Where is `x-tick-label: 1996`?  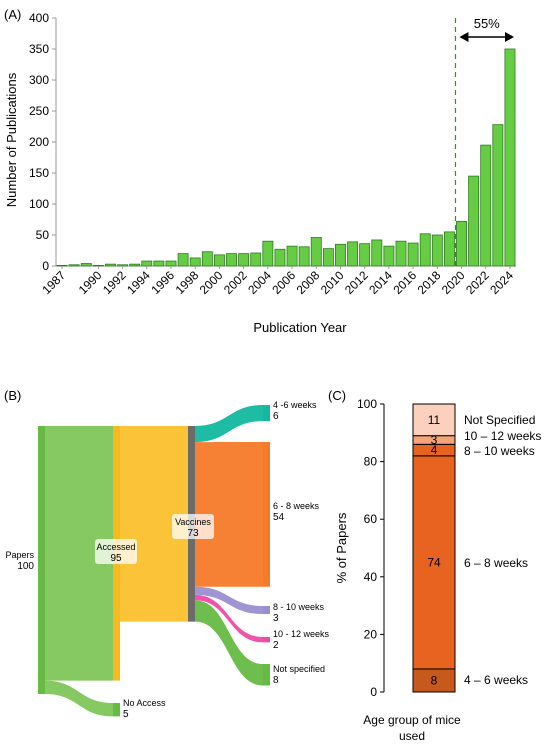 x-tick-label: 1996 is located at coordinates (162, 282).